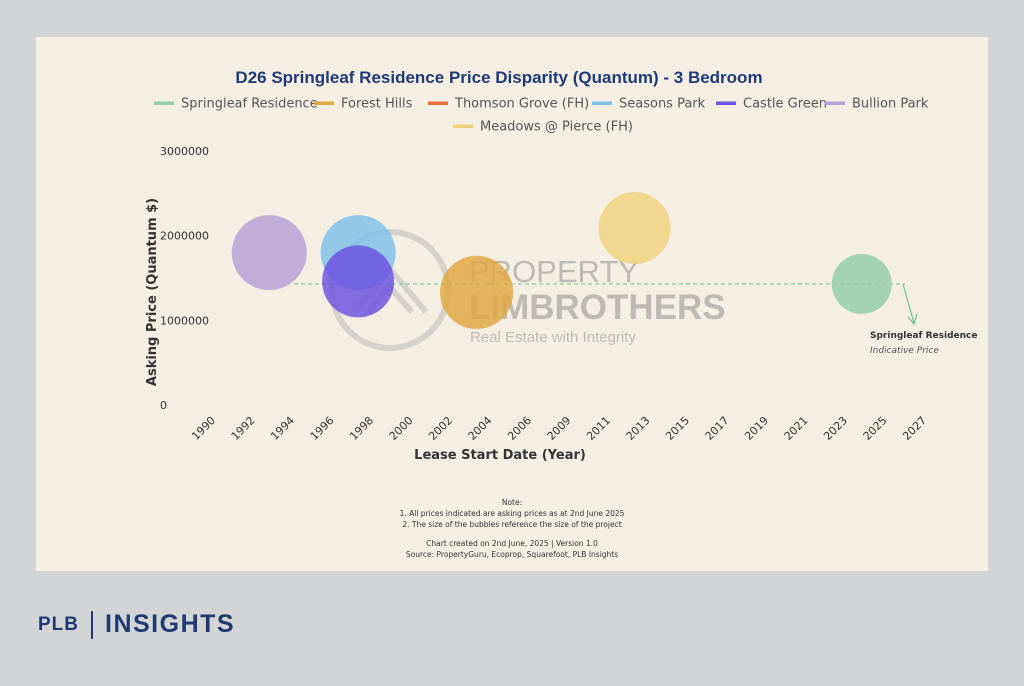 This screenshot has height=686, width=1024. What do you see at coordinates (519, 428) in the screenshot?
I see `x-tick-2006: 2006` at bounding box center [519, 428].